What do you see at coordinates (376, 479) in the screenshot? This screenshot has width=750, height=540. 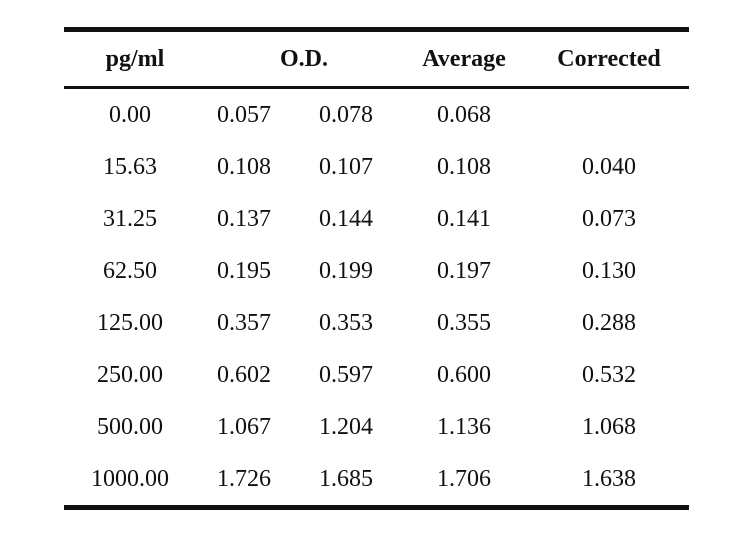 I see `table-row: 1000.00 1.726 1.685 1.706 1.638` at bounding box center [376, 479].